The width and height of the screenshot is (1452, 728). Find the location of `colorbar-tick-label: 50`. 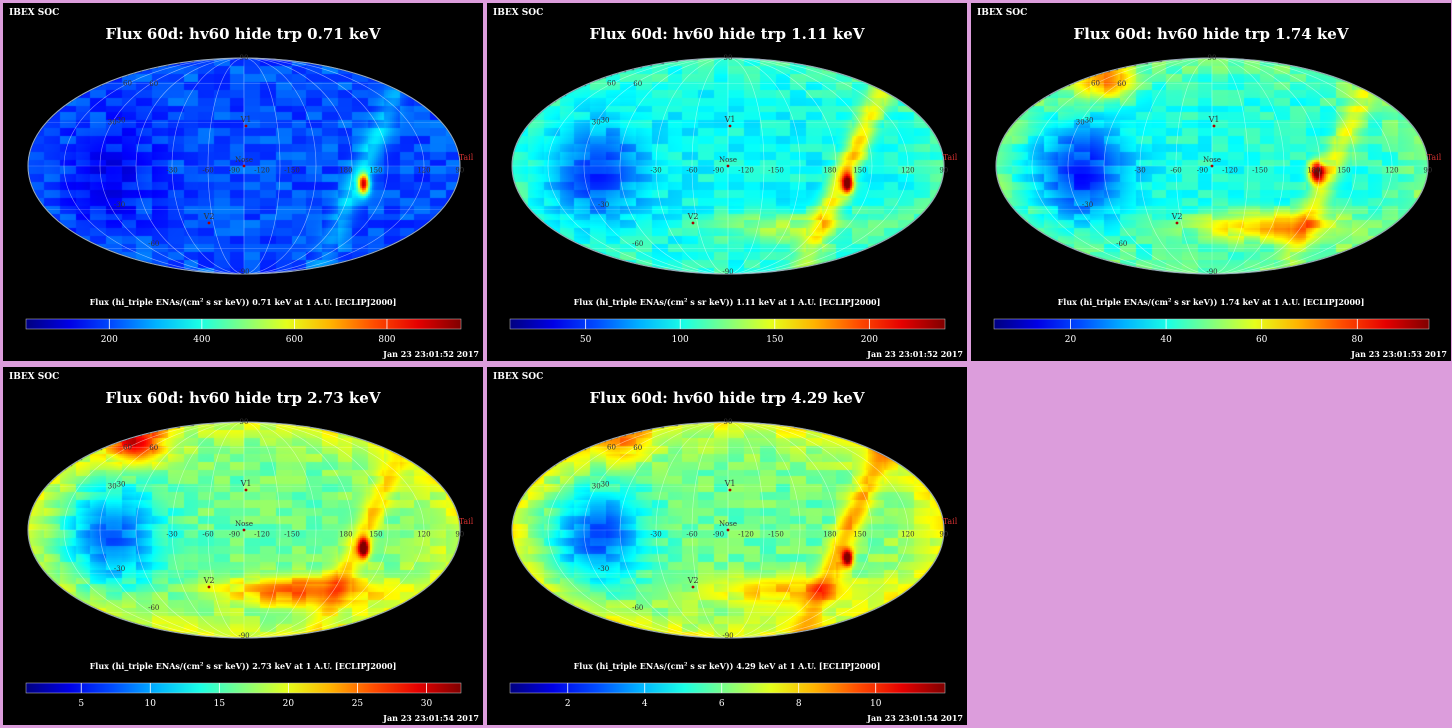

colorbar-tick-label: 50 is located at coordinates (585, 340).